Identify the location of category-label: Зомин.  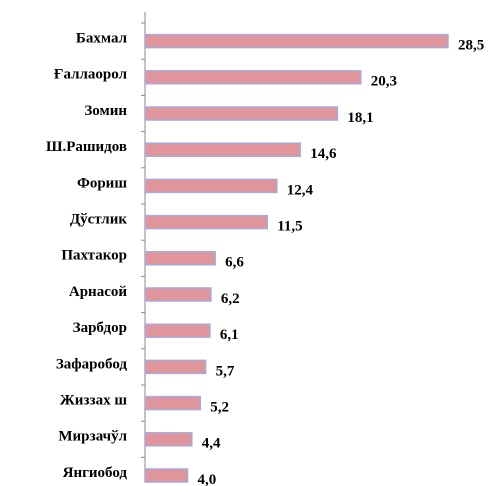
(105, 111).